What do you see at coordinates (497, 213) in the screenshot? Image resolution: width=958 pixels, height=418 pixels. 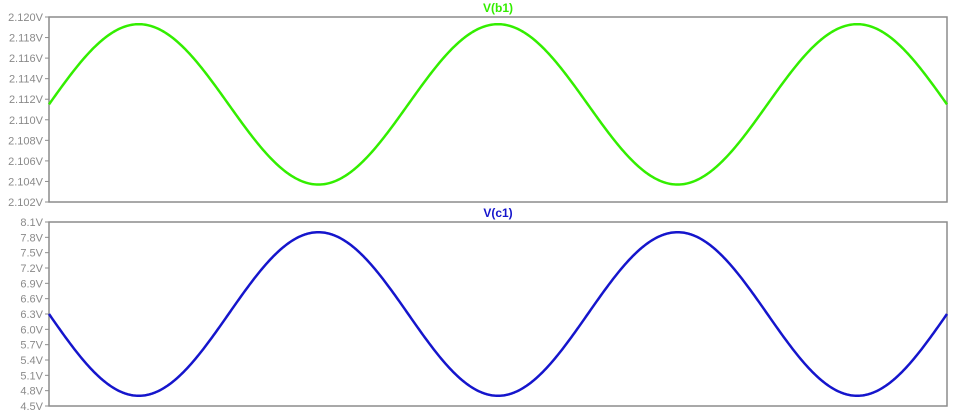 I see `plot-title-vc1: V(c1)` at bounding box center [497, 213].